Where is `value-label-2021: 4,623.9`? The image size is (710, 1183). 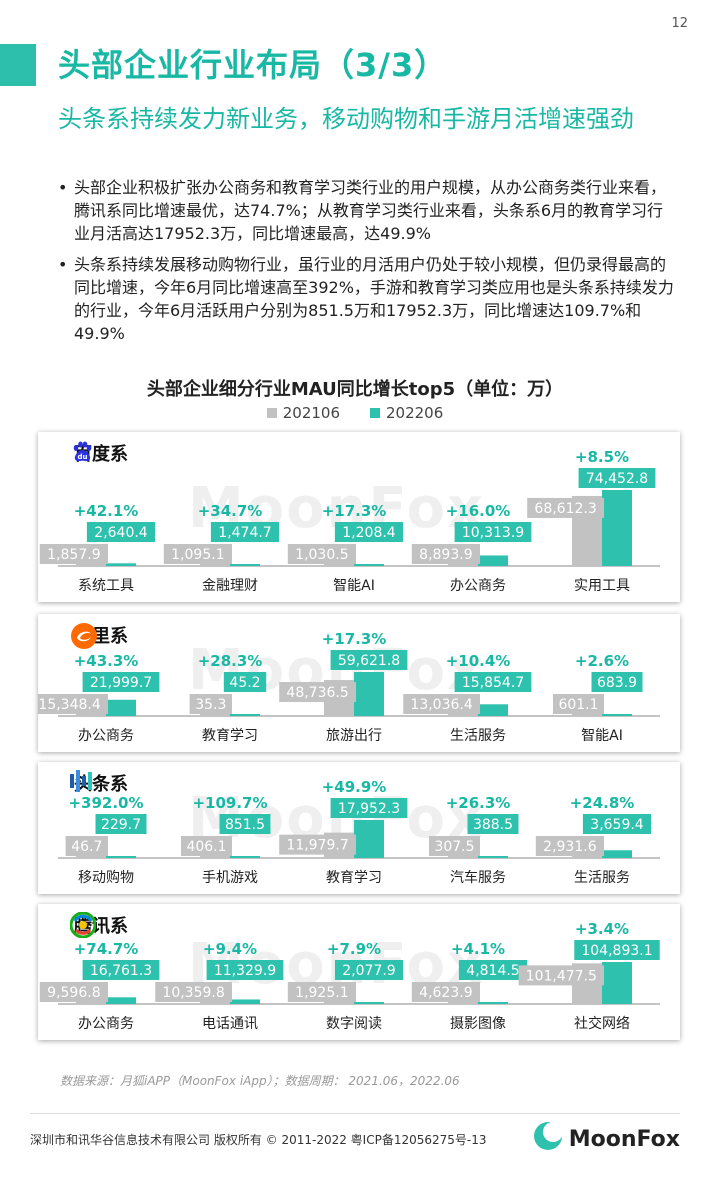 value-label-2021: 4,623.9 is located at coordinates (445, 993).